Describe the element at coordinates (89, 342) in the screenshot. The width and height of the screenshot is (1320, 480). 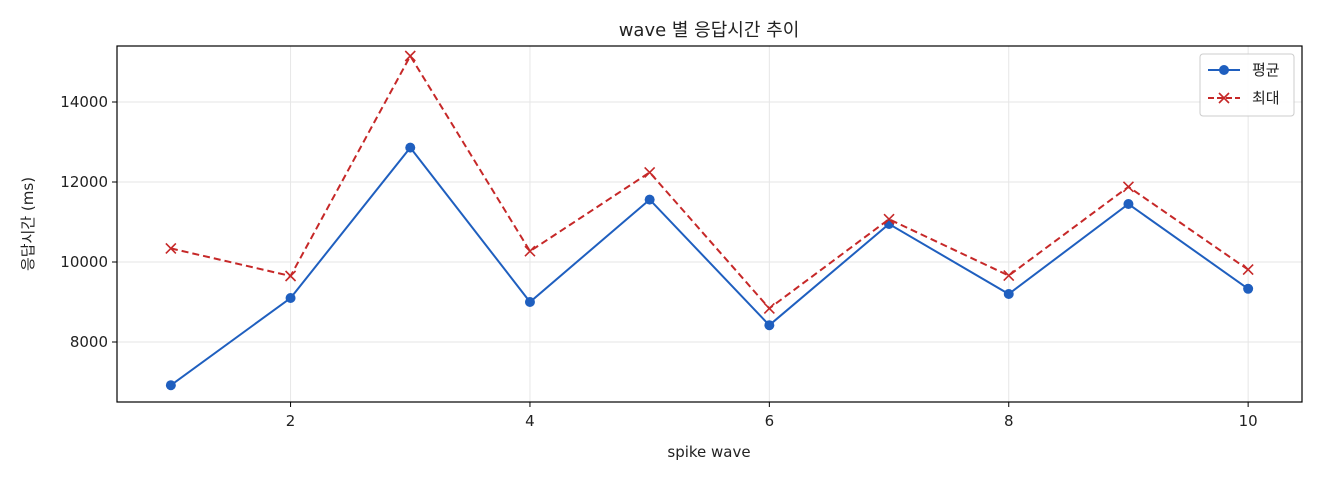
I see `y-tick-label: 8000` at that location.